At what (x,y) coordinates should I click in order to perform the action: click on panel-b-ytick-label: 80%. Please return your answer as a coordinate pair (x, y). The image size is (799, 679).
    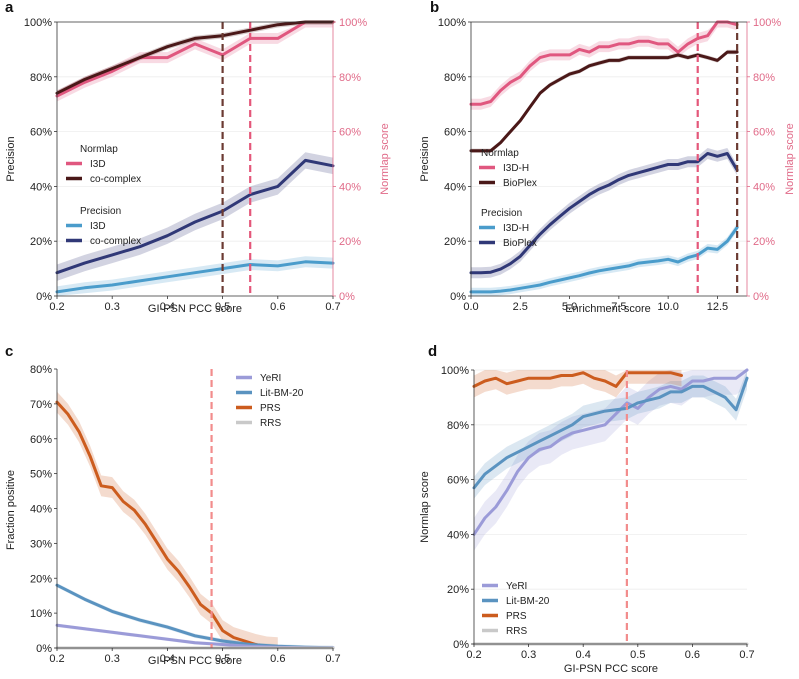
    Looking at the image, I should click on (455, 78).